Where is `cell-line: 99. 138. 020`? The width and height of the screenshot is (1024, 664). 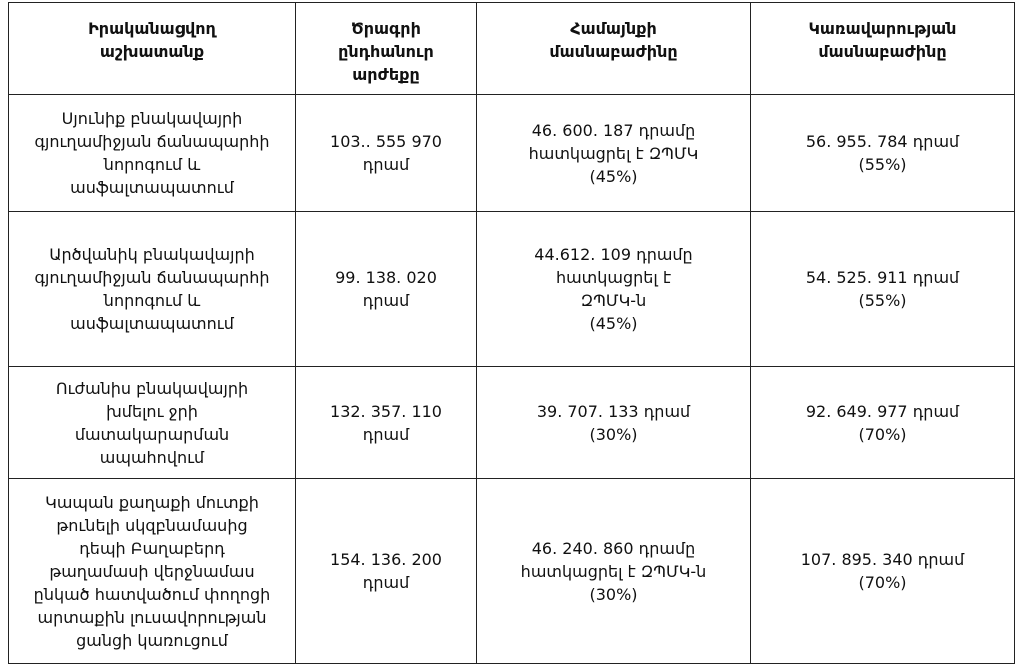 cell-line: 99. 138. 020 is located at coordinates (386, 277).